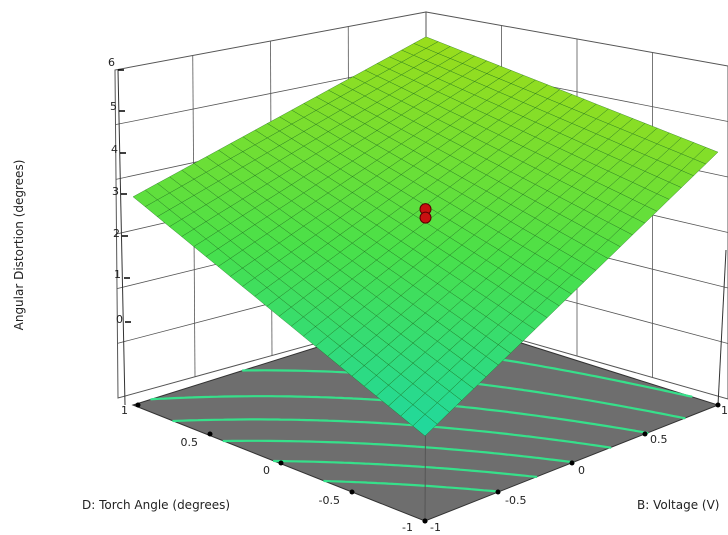 The height and width of the screenshot is (535, 728). I want to click on b-tick-labels: -1 -0.5 0 0.5 1, so click(579, 469).